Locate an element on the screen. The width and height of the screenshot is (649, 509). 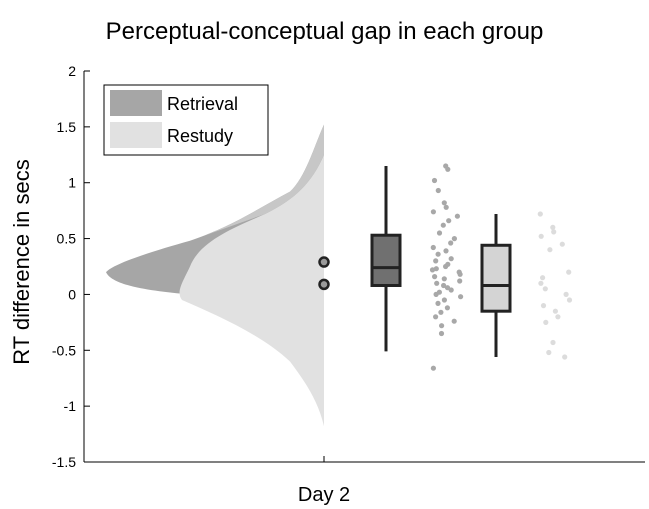
legend-swatch-retrieval is located at coordinates (136, 103).